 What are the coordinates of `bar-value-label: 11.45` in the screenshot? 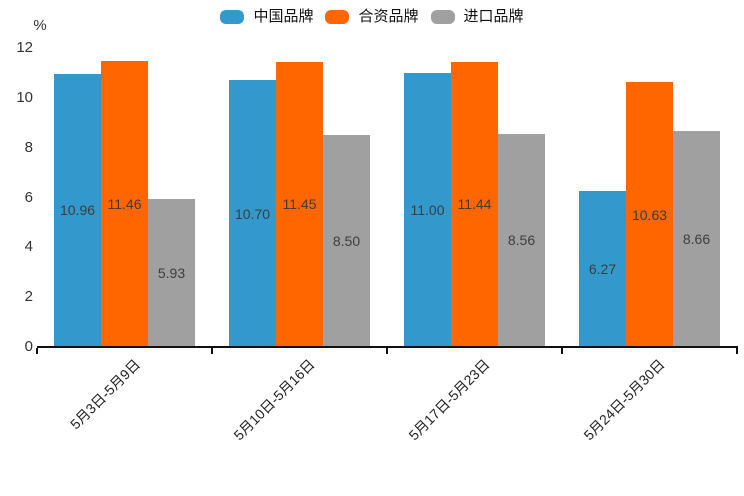 It's located at (299, 204).